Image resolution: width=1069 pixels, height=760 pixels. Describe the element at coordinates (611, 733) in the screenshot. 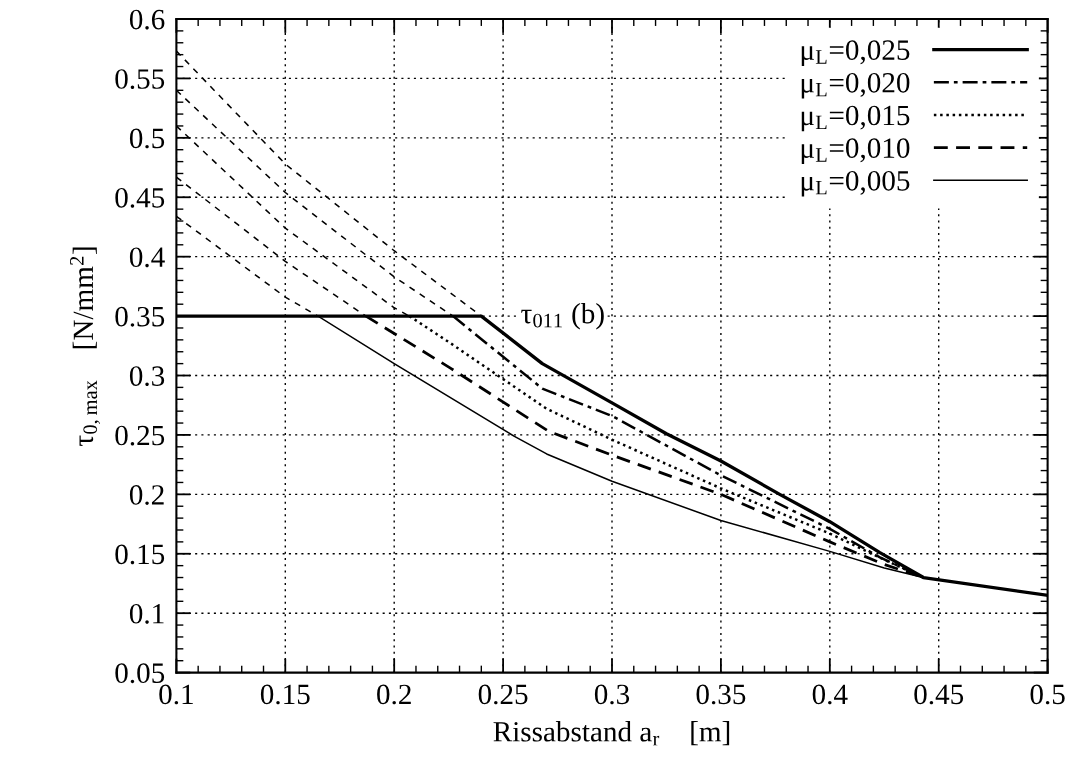

I see `text: Rissabstand a$_{r}$ [m]` at that location.